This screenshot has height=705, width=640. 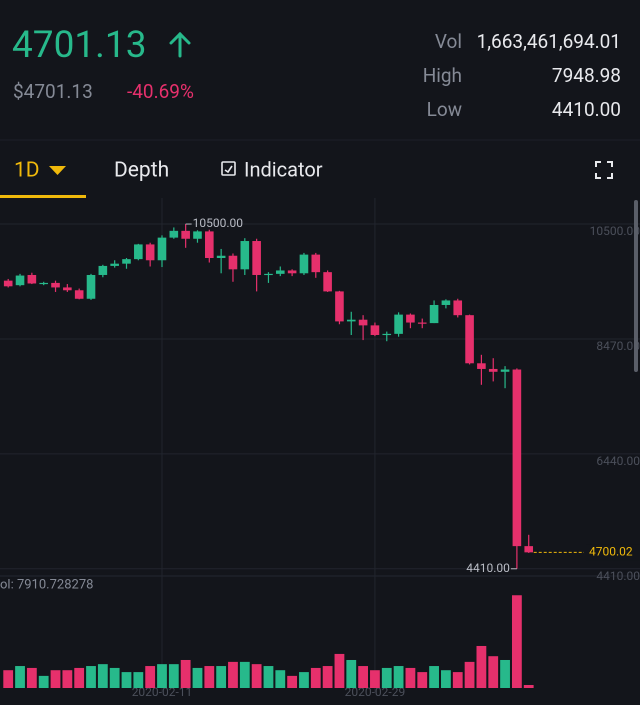 What do you see at coordinates (228, 168) in the screenshot?
I see `indicator-icon` at bounding box center [228, 168].